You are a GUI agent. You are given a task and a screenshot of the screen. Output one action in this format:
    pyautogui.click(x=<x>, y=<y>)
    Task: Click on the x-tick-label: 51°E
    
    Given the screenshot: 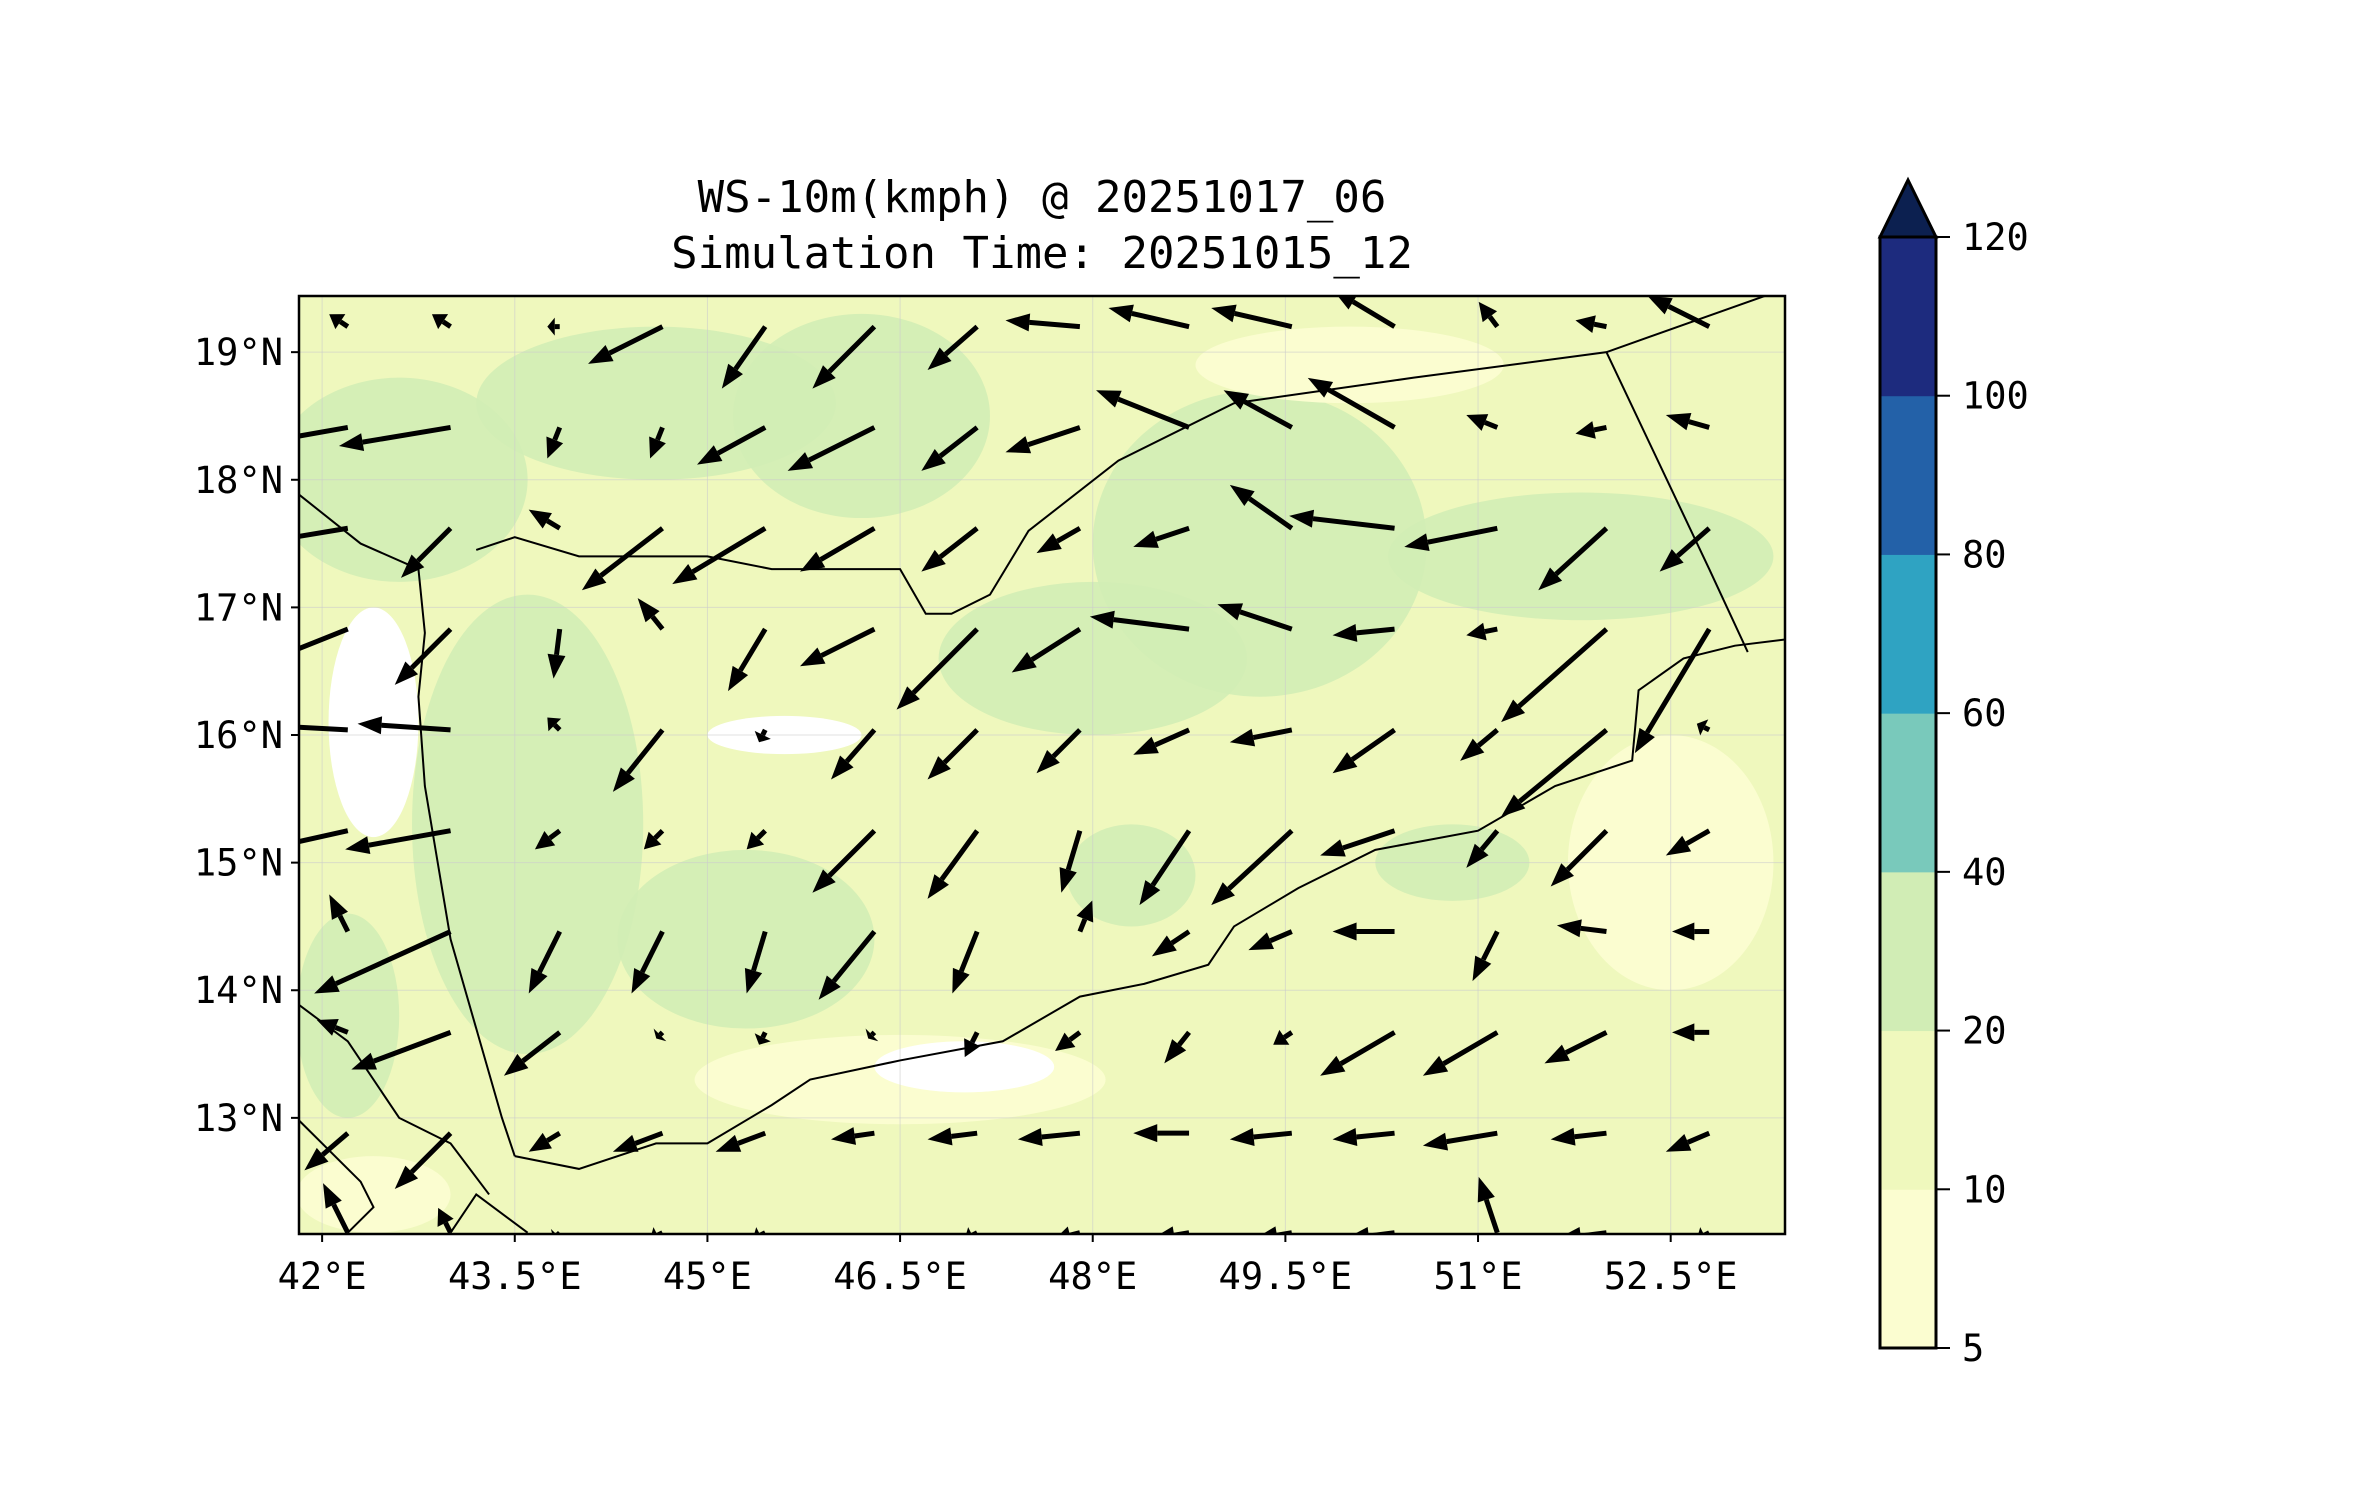 What is the action you would take?
    pyautogui.click(x=1477, y=1276)
    